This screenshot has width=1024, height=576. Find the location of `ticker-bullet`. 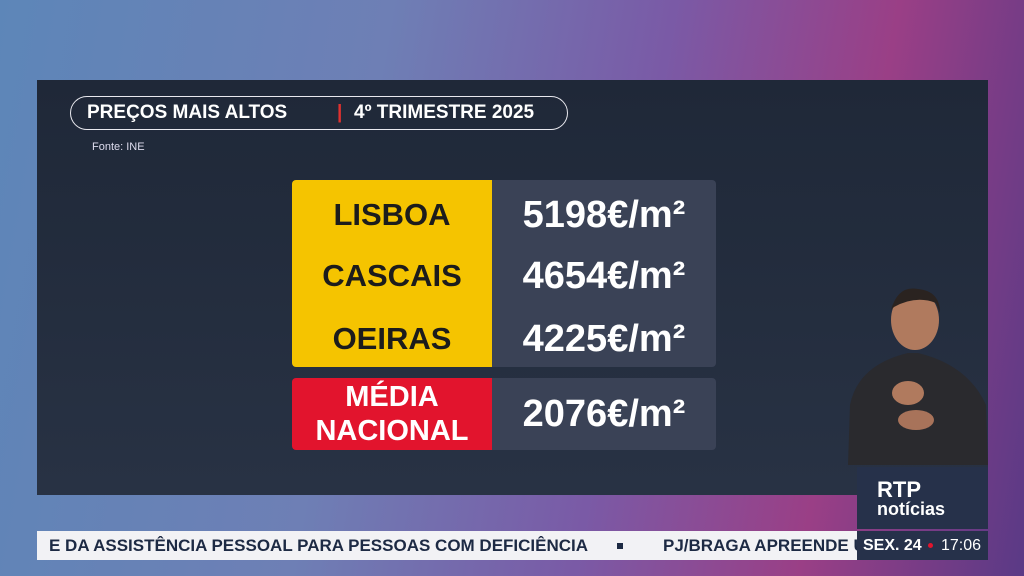

ticker-bullet is located at coordinates (620, 546).